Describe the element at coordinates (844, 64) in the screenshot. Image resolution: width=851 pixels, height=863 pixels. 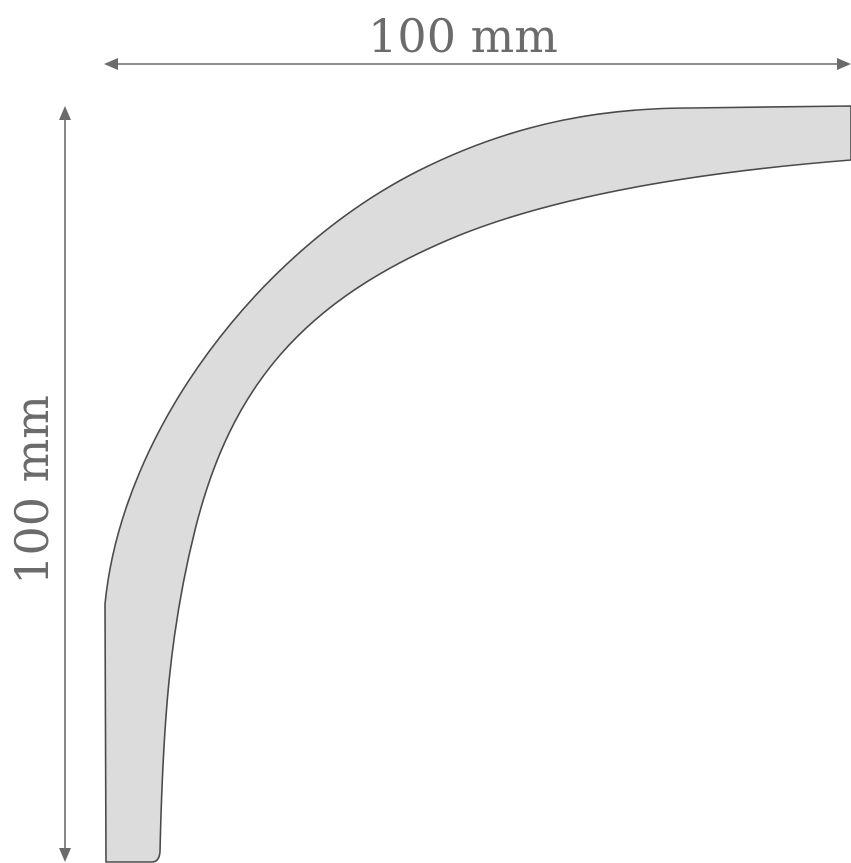
I see `width-dimension-right-arrow` at that location.